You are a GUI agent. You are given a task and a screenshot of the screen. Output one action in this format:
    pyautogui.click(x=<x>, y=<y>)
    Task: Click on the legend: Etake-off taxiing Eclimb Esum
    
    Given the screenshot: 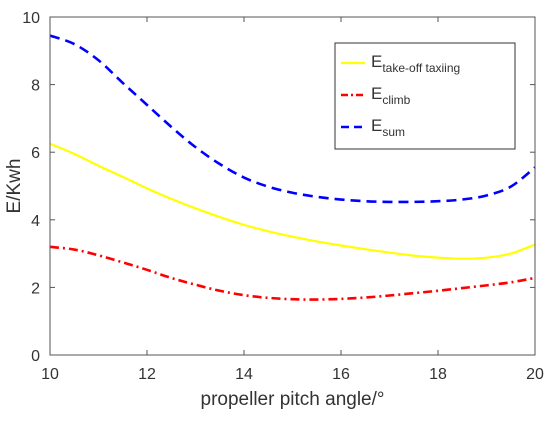 What is the action you would take?
    pyautogui.click(x=425, y=96)
    